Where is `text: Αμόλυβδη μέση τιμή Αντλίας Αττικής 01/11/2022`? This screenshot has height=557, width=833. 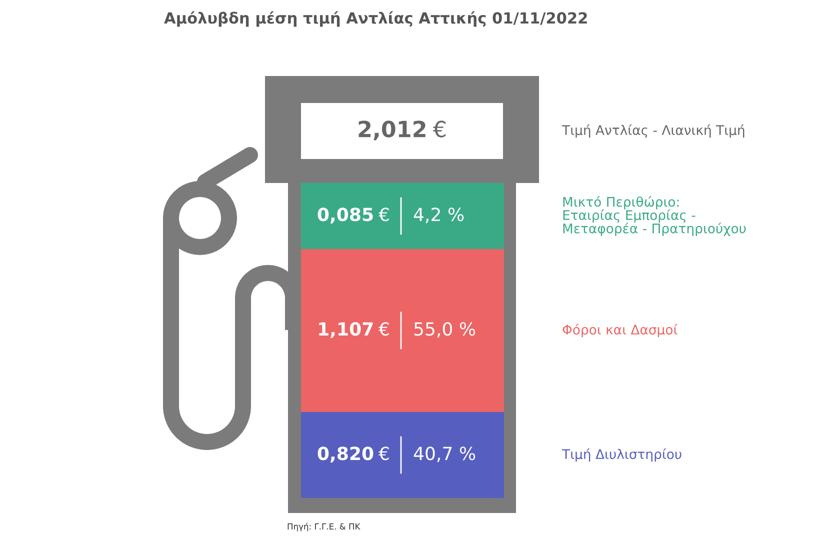
text: Αμόλυβδη μέση τιμή Αντλίας Αττικής 01/11/2022 is located at coordinates (375, 19).